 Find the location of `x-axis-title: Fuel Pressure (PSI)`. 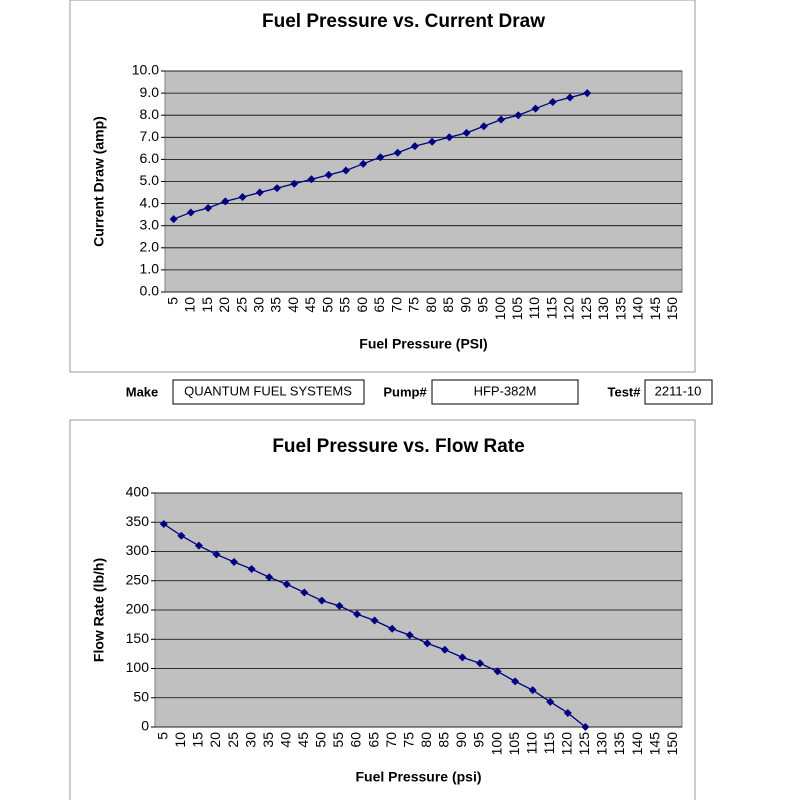

x-axis-title: Fuel Pressure (PSI) is located at coordinates (423, 344).